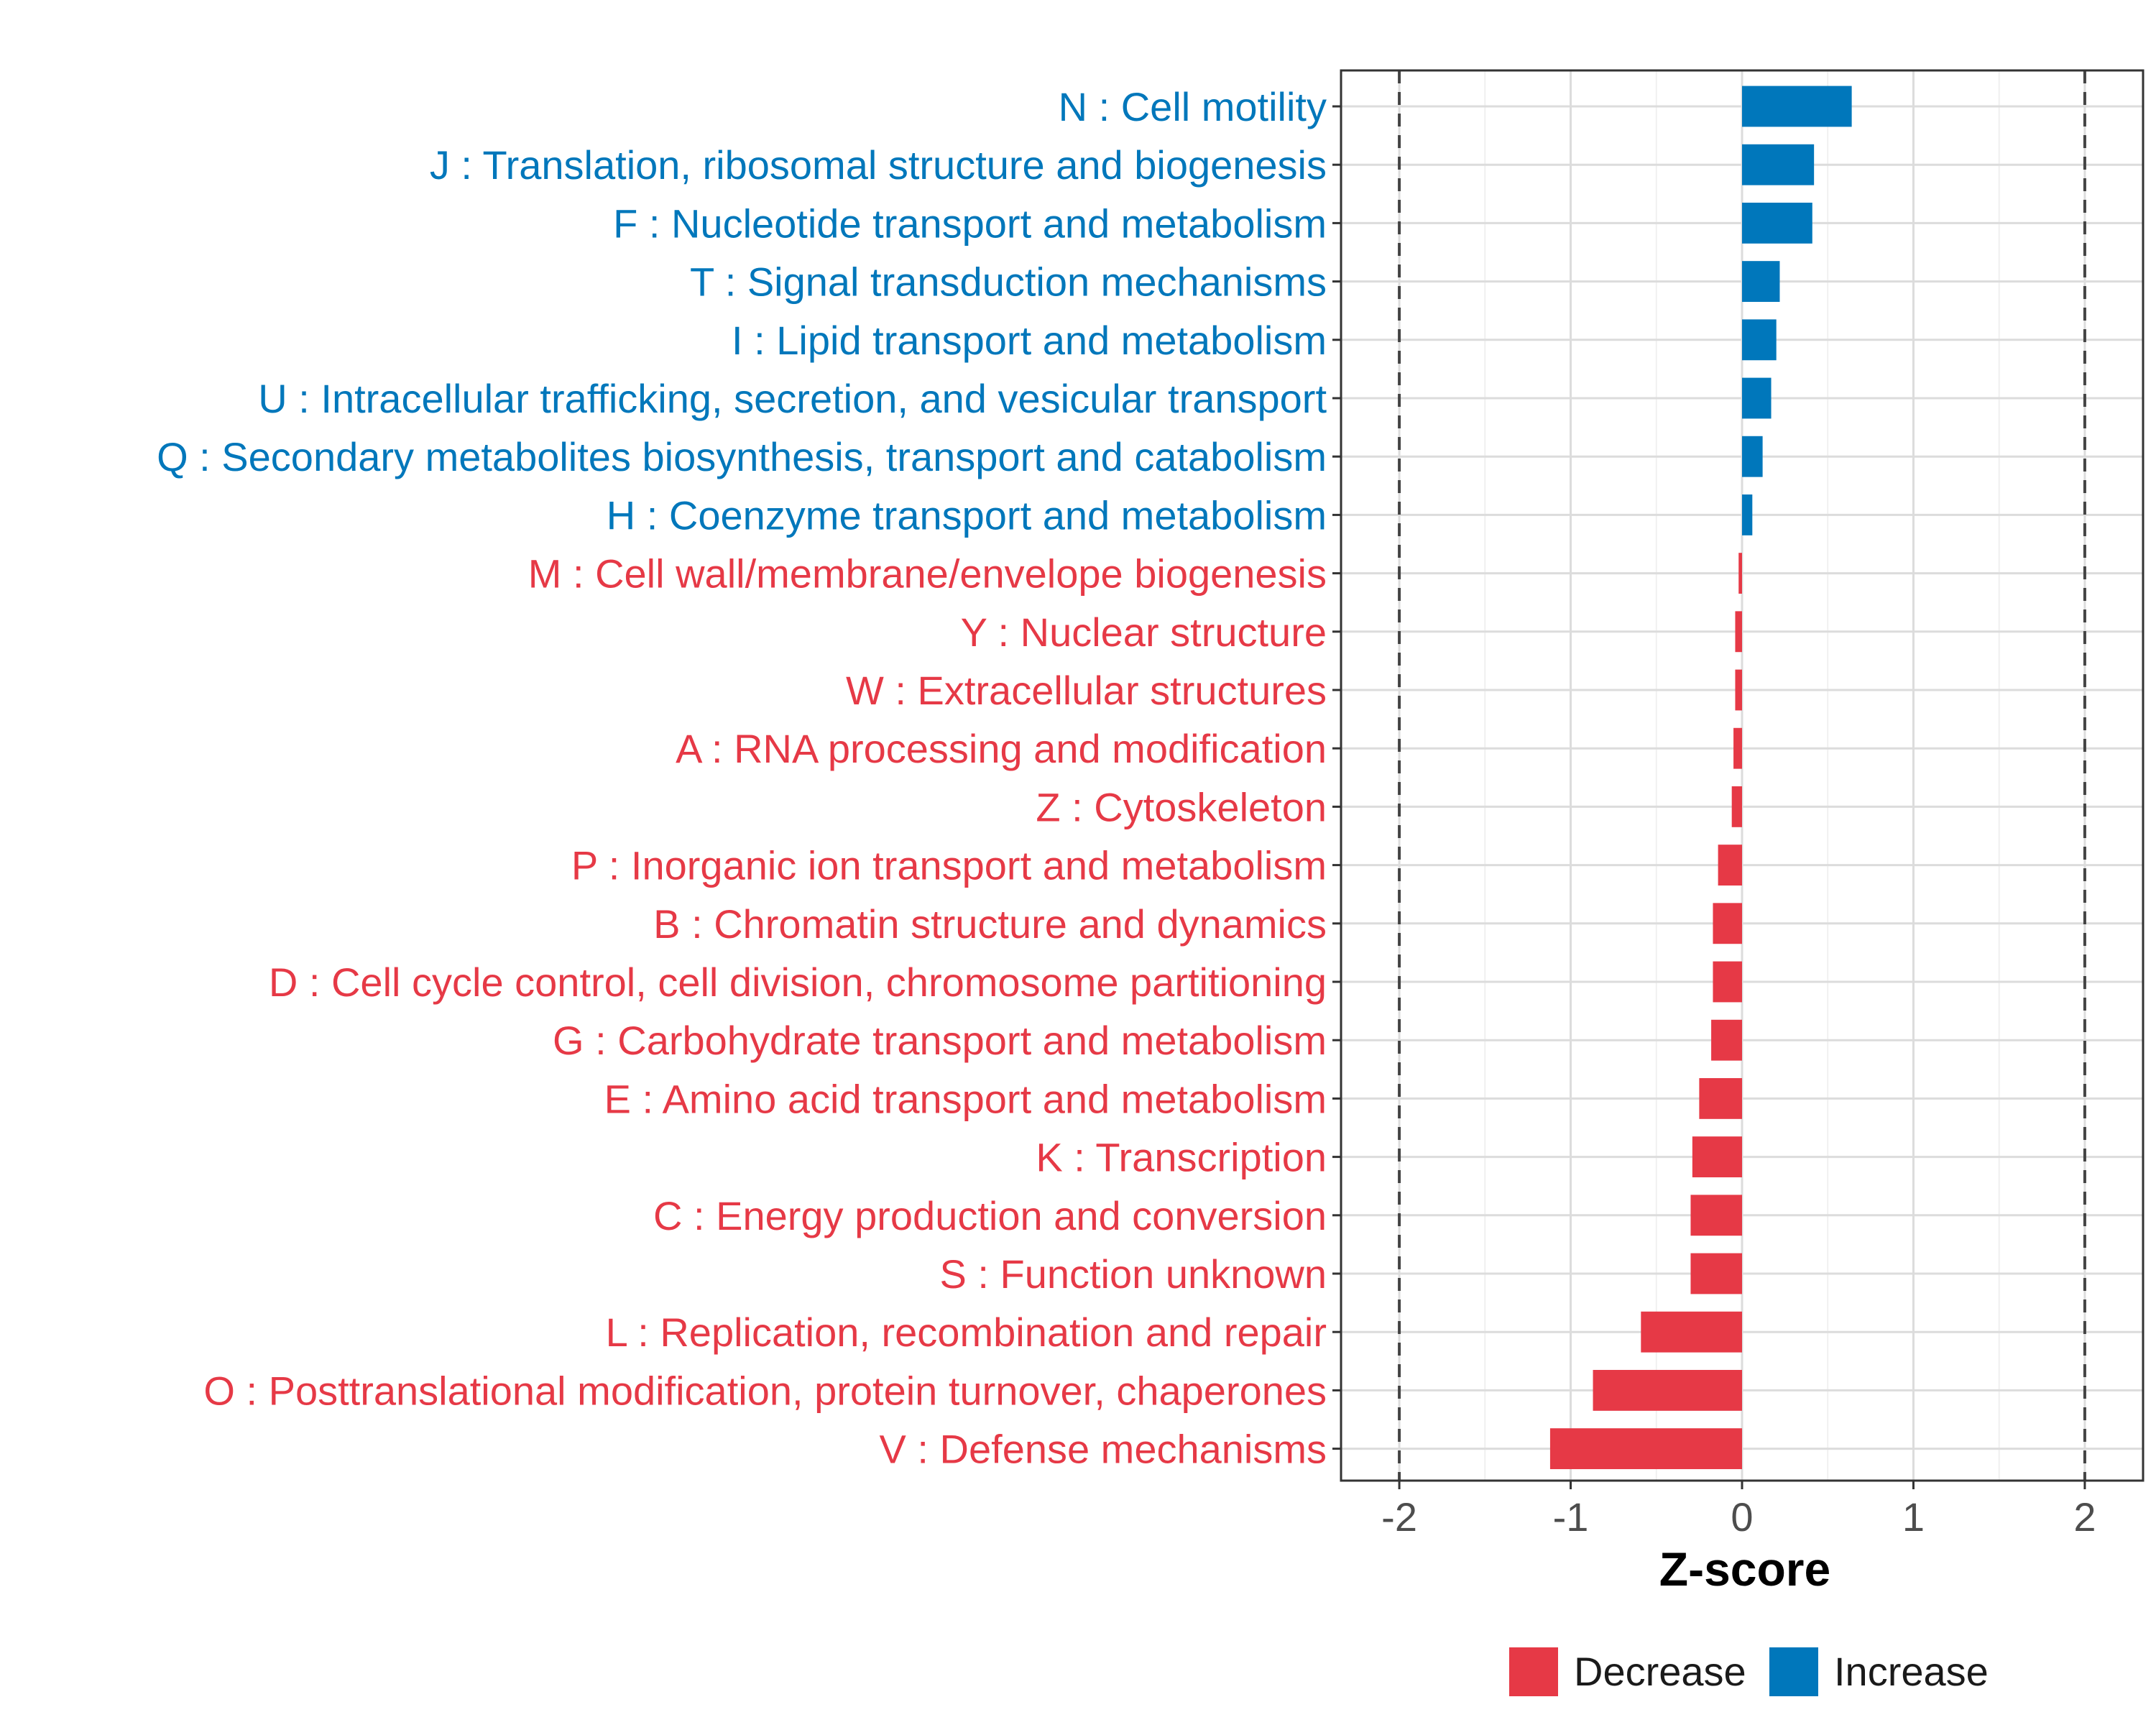 The image size is (2156, 1725). What do you see at coordinates (1742, 1517) in the screenshot?
I see `x-tick-label: 0` at bounding box center [1742, 1517].